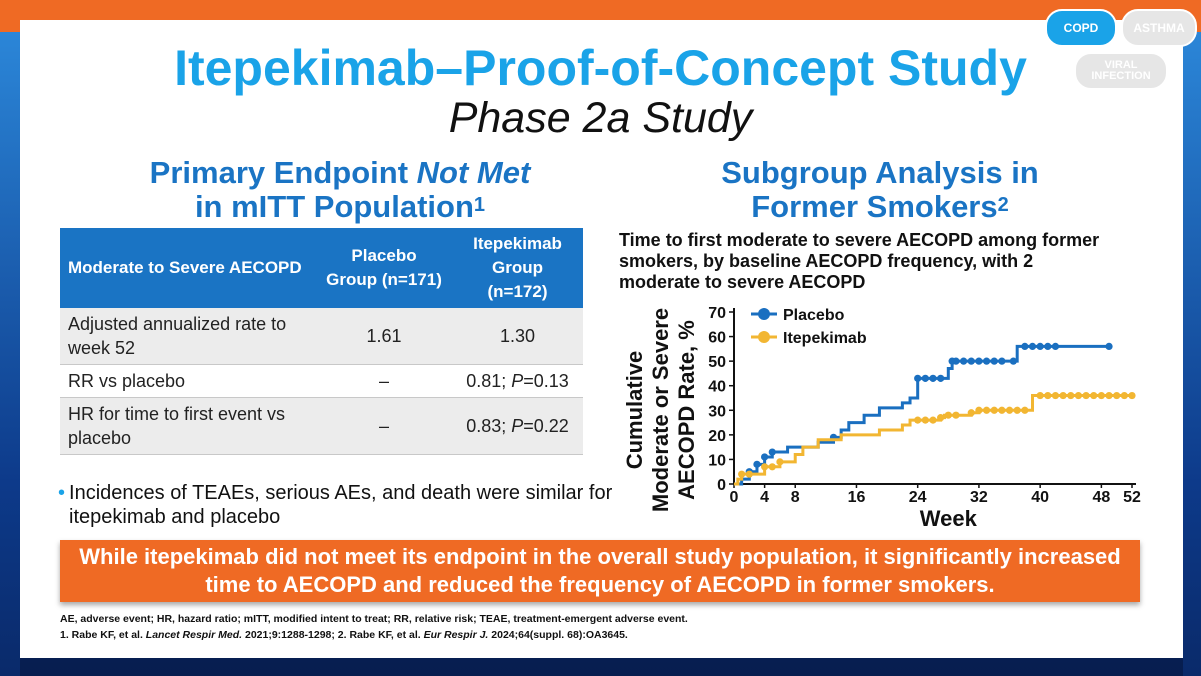 The width and height of the screenshot is (1201, 676). I want to click on rr-value: 0.81;, so click(489, 381).